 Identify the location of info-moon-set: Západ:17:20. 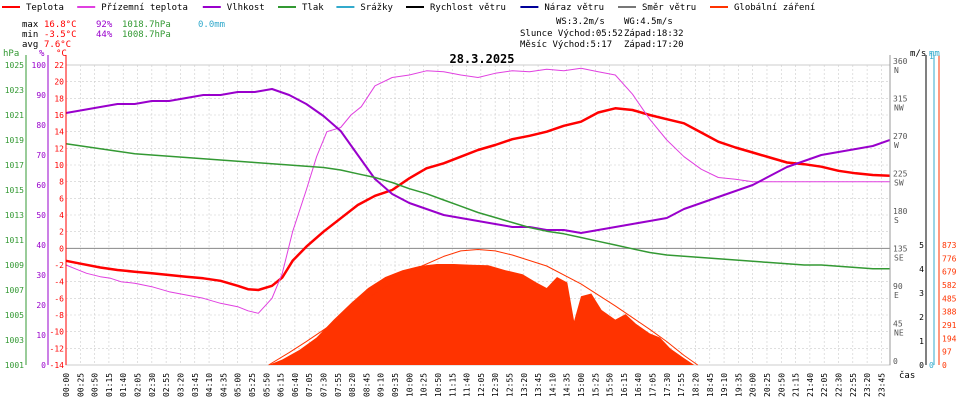
(654, 45).